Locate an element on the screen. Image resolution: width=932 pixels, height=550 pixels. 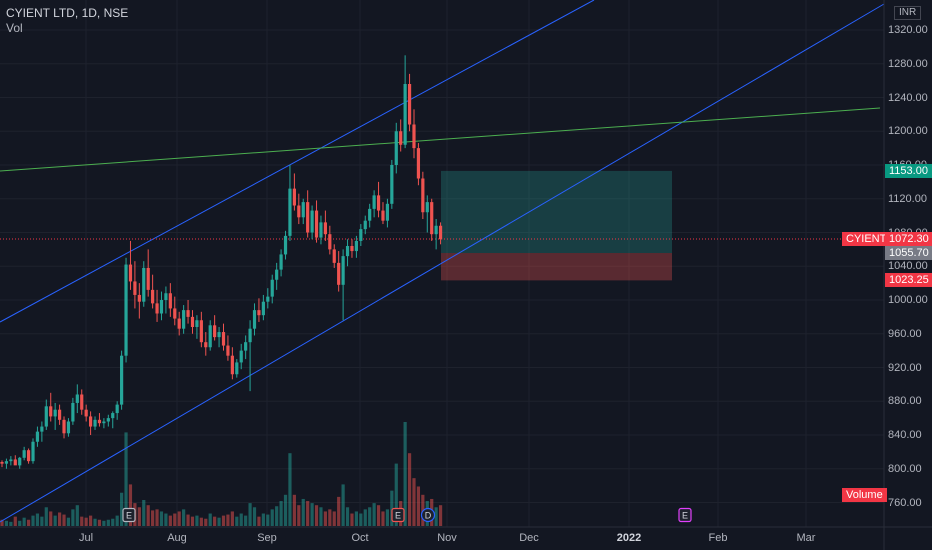
price-tick-label: 1040.00 is located at coordinates (908, 266).